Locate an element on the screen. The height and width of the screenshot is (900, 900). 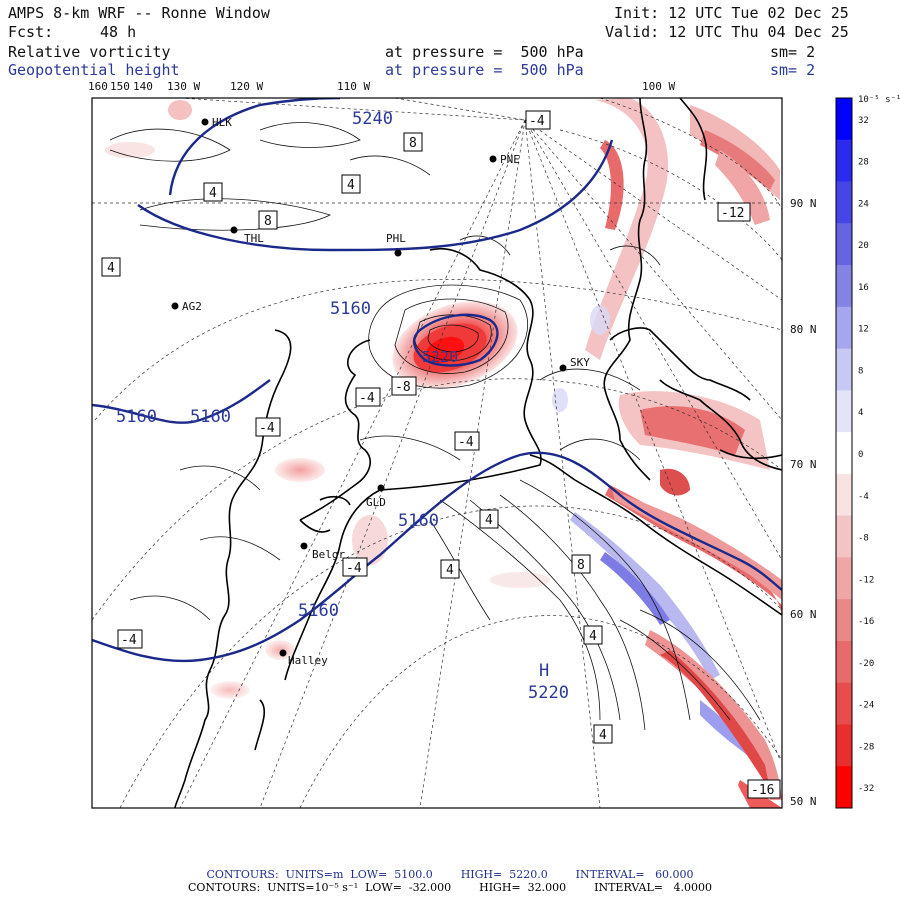
vorticity-label: -12 is located at coordinates (734, 212).